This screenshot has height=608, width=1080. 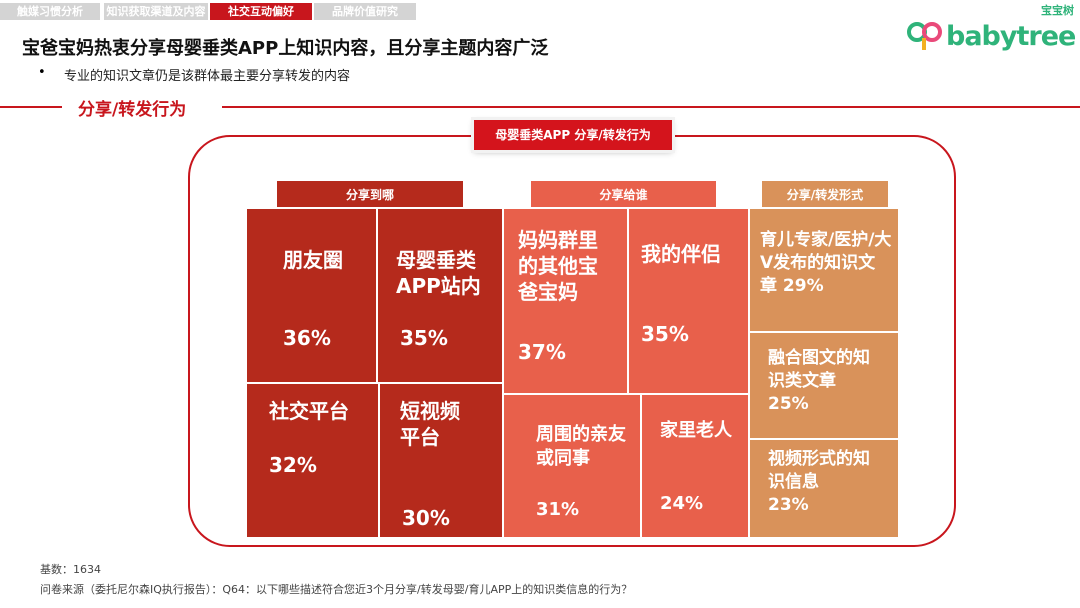 What do you see at coordinates (1057, 10) in the screenshot?
I see `logo-cn: 宝宝树` at bounding box center [1057, 10].